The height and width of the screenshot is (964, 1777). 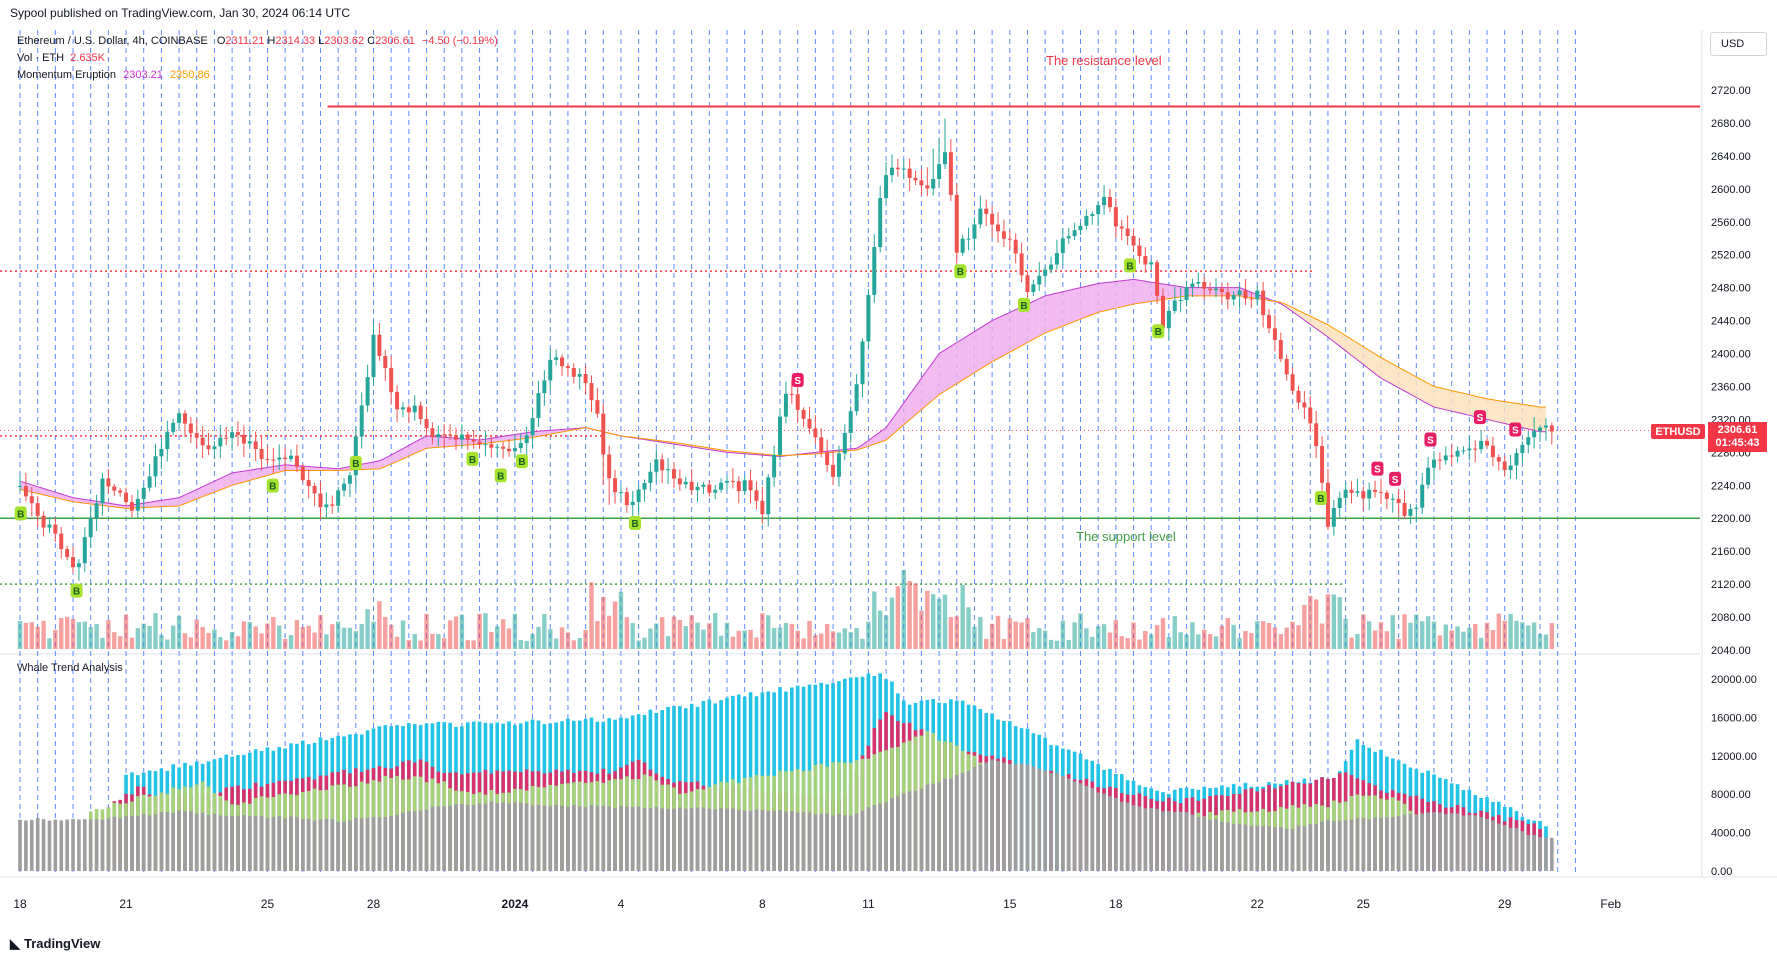 What do you see at coordinates (61, 58) in the screenshot?
I see `volume-legend: Vol · ETH 2.635K` at bounding box center [61, 58].